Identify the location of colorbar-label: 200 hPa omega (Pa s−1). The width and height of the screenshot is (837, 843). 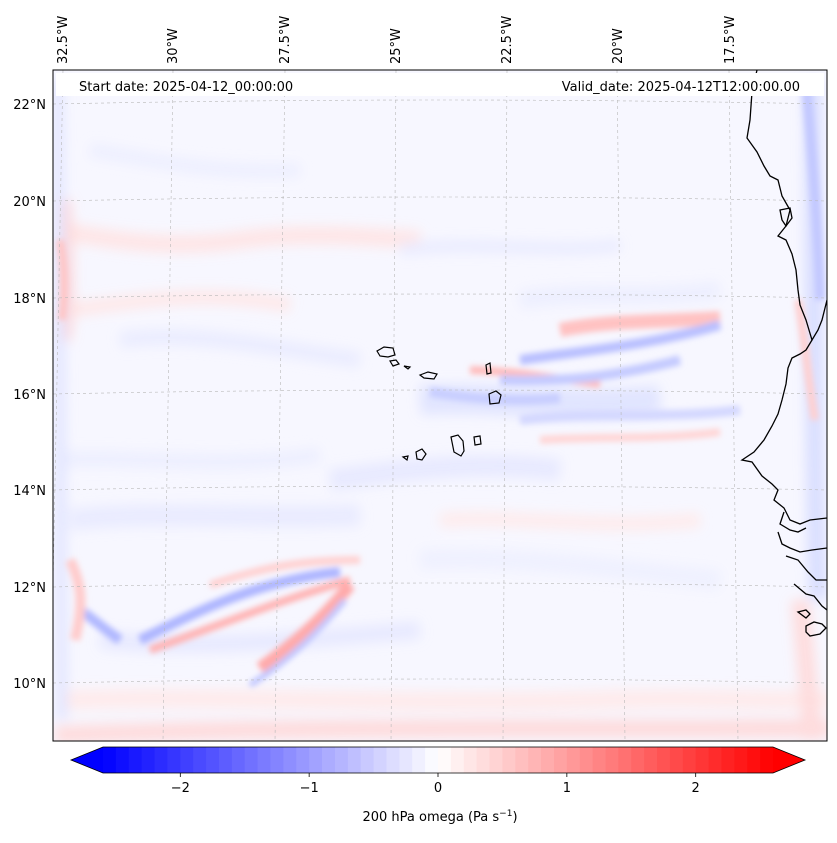
(439, 817).